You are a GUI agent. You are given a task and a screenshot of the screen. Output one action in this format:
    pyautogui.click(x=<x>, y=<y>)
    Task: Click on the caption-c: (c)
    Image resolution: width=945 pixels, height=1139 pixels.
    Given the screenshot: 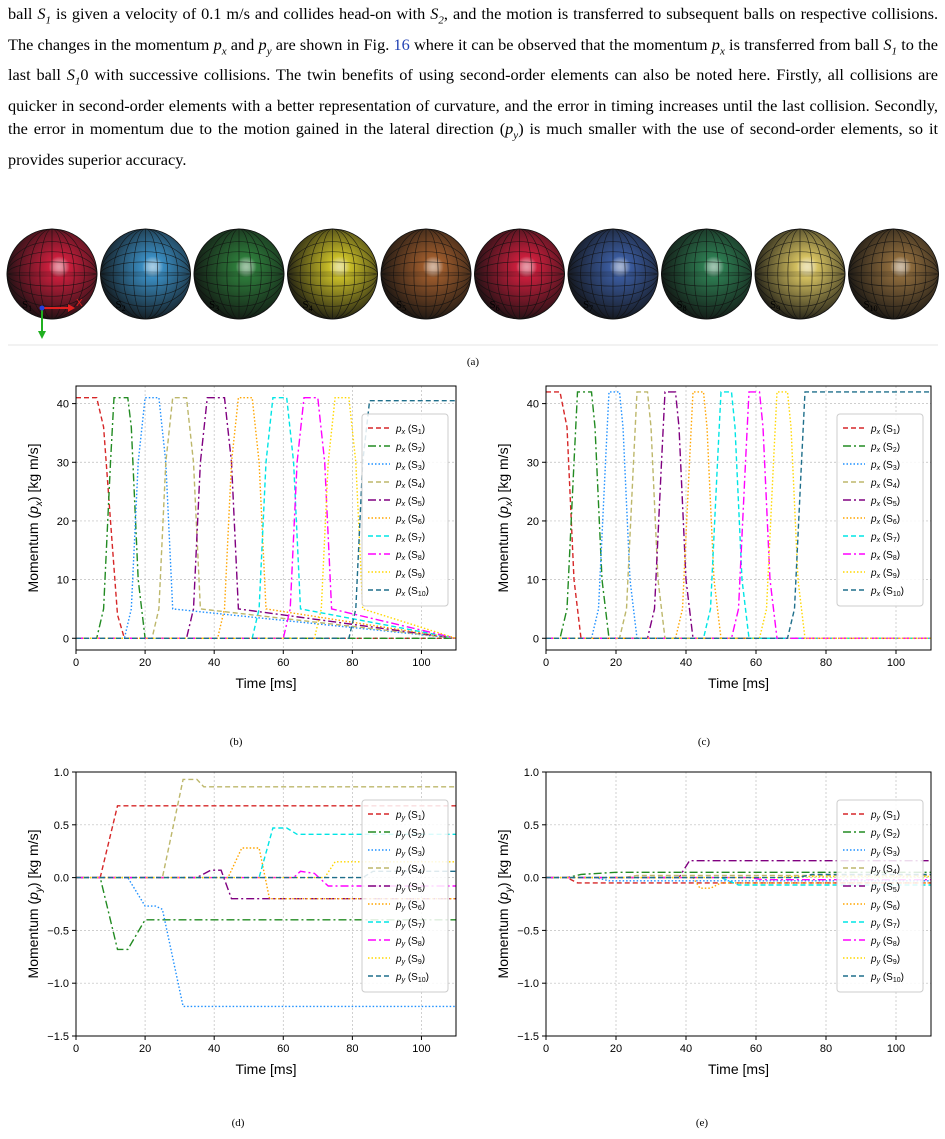 What is the action you would take?
    pyautogui.click(x=704, y=742)
    